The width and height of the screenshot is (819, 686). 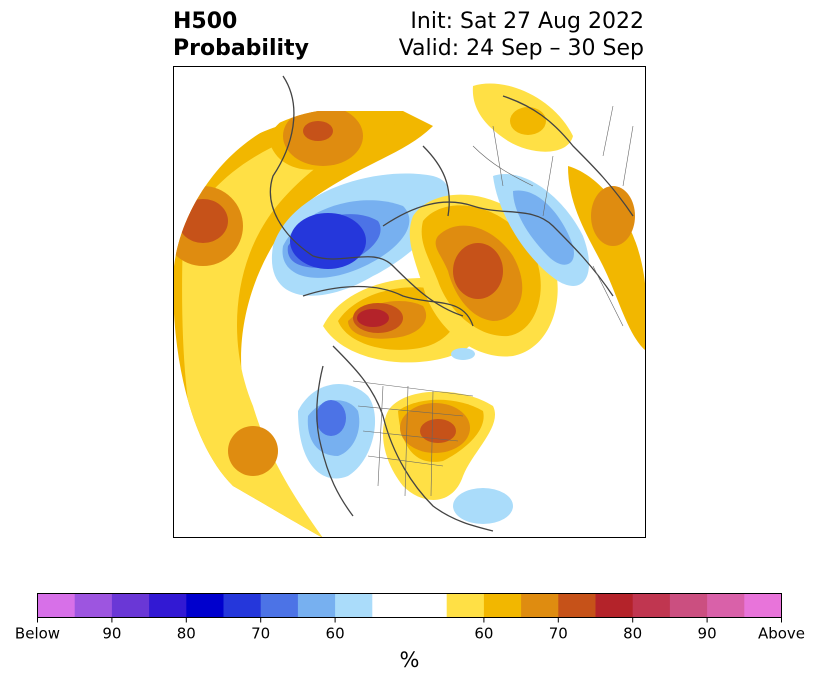 What do you see at coordinates (205, 21) in the screenshot?
I see `title-variable: H500` at bounding box center [205, 21].